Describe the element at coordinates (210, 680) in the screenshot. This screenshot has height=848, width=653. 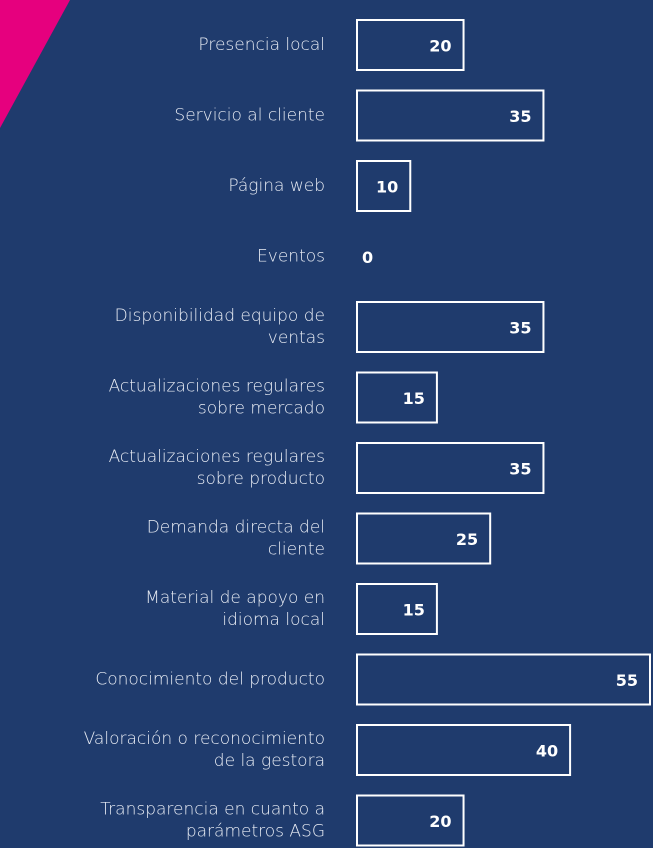
I see `category-label: Conocimiento del producto` at that location.